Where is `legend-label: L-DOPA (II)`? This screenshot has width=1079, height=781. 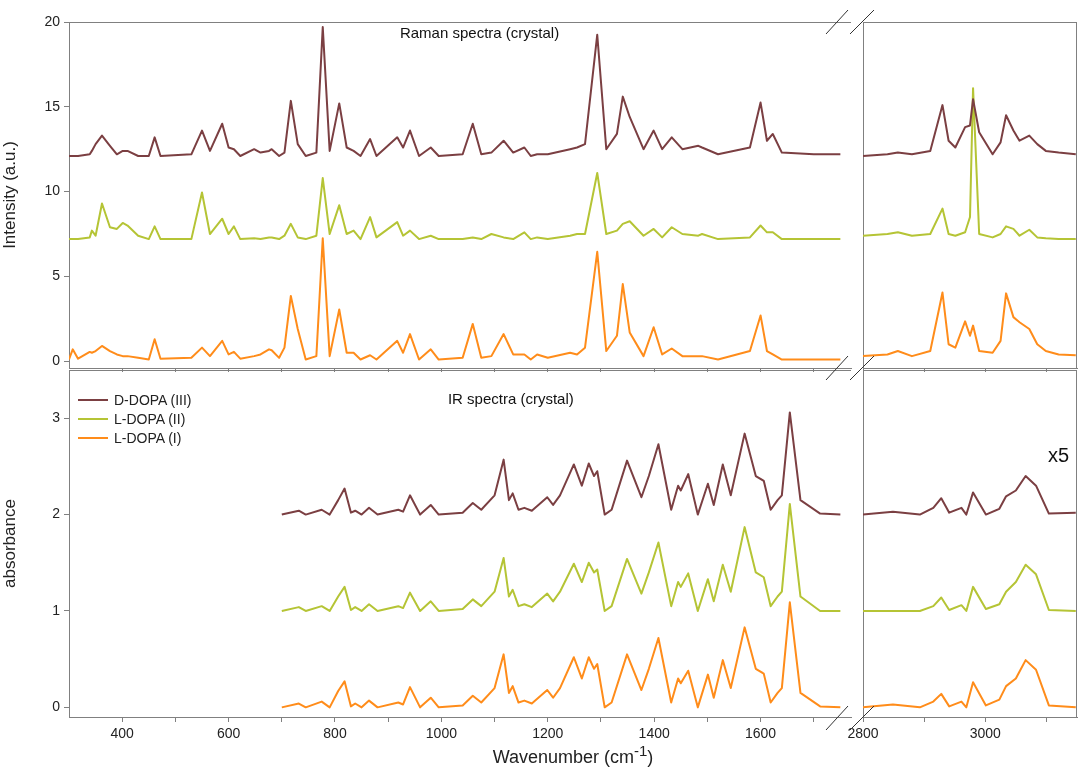 legend-label: L-DOPA (II) is located at coordinates (150, 418).